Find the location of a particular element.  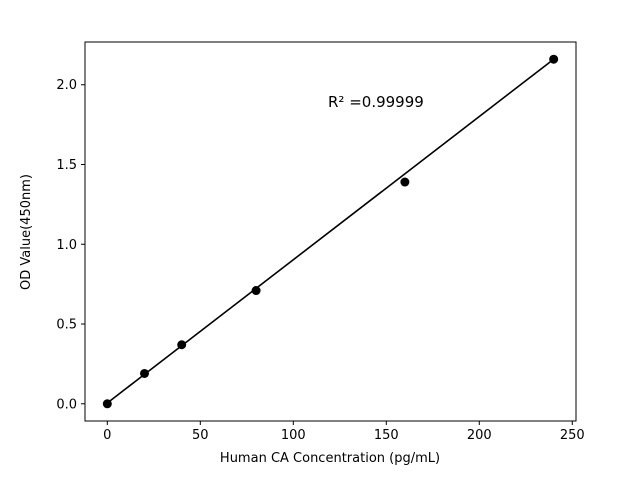

x-axis-label: Human CA Concentration (pg/mL) is located at coordinates (330, 458).